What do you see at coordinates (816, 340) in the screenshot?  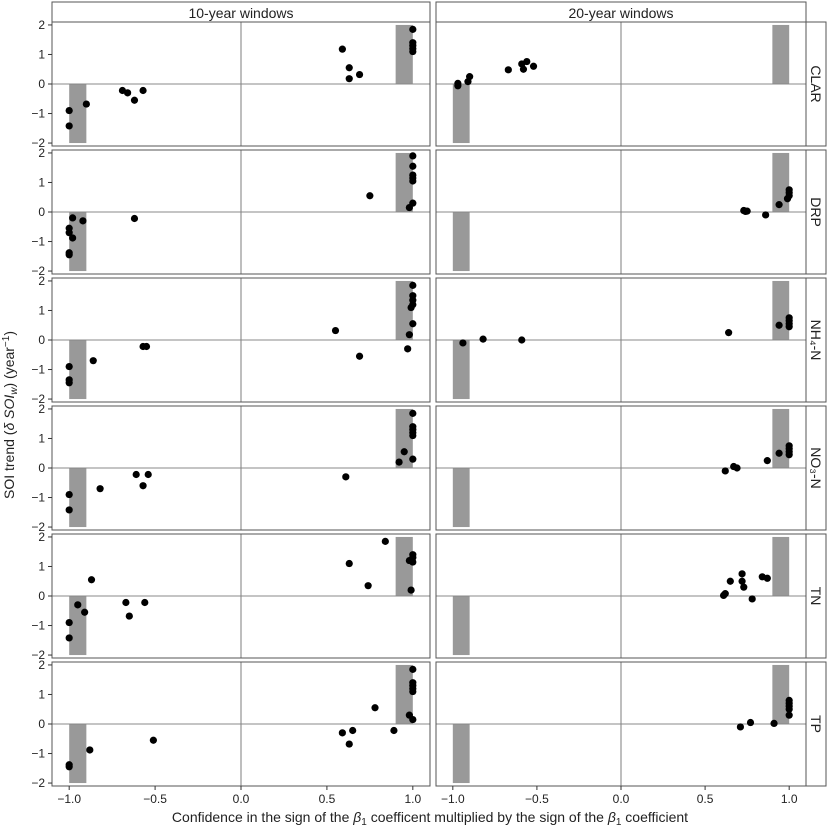 I see `row-strip-label: NH₄-N` at bounding box center [816, 340].